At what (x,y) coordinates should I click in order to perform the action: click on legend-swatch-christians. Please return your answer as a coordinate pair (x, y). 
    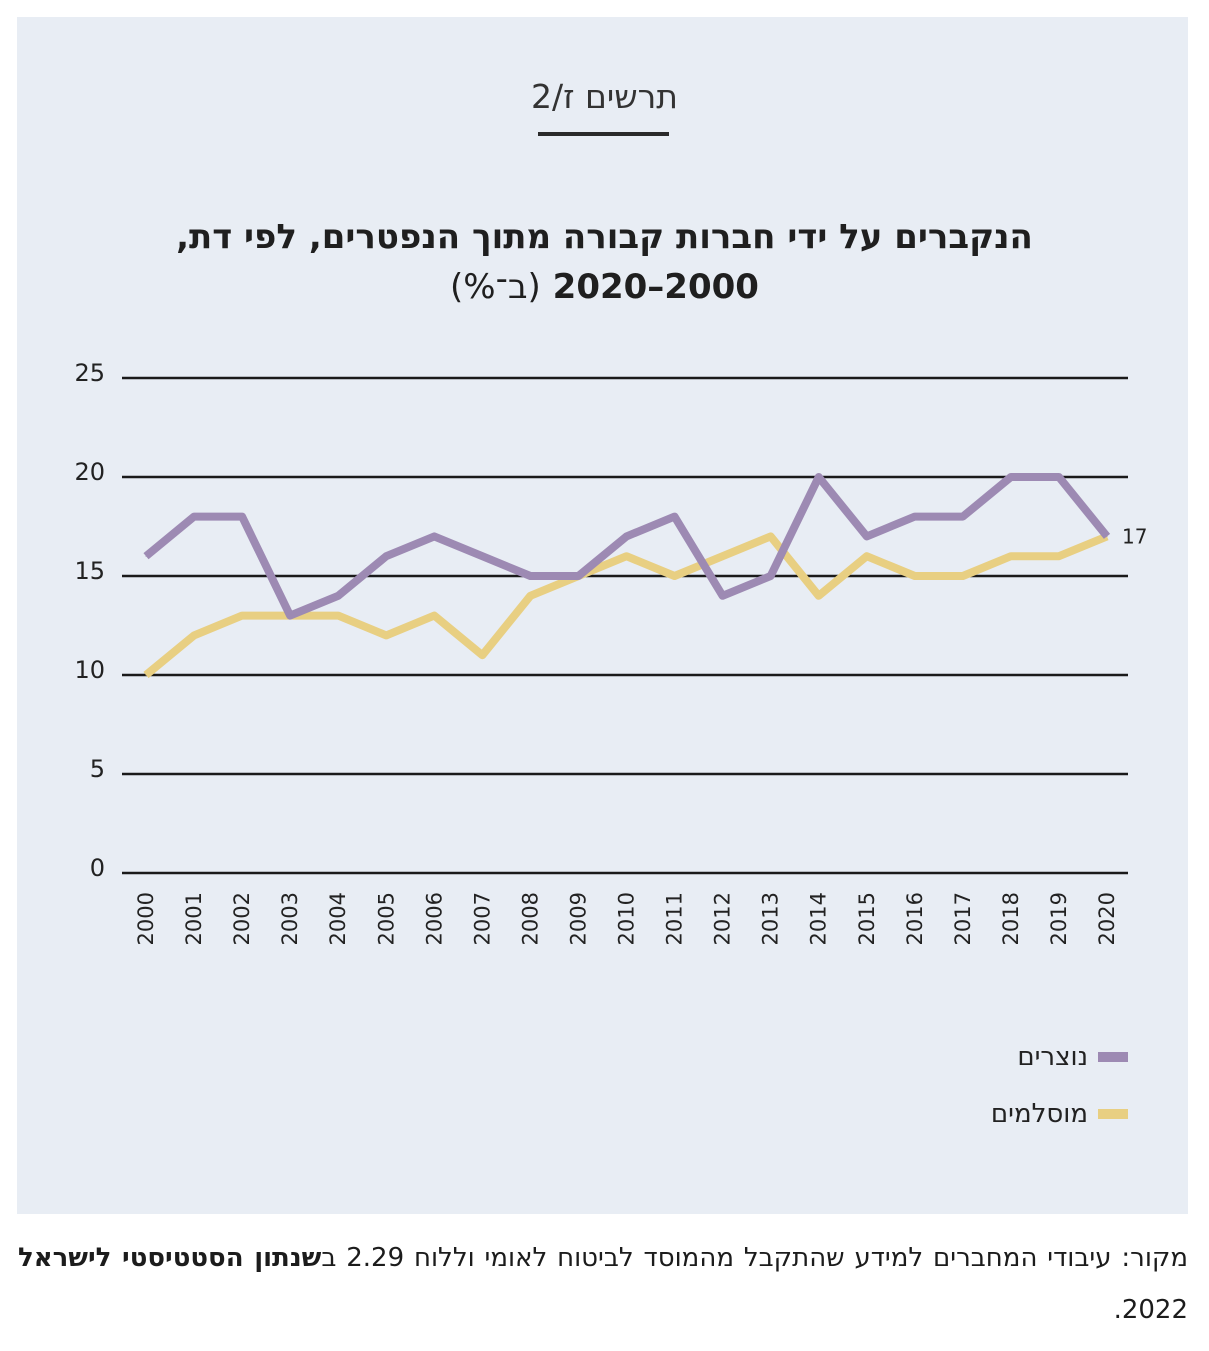
    Looking at the image, I should click on (1113, 1057).